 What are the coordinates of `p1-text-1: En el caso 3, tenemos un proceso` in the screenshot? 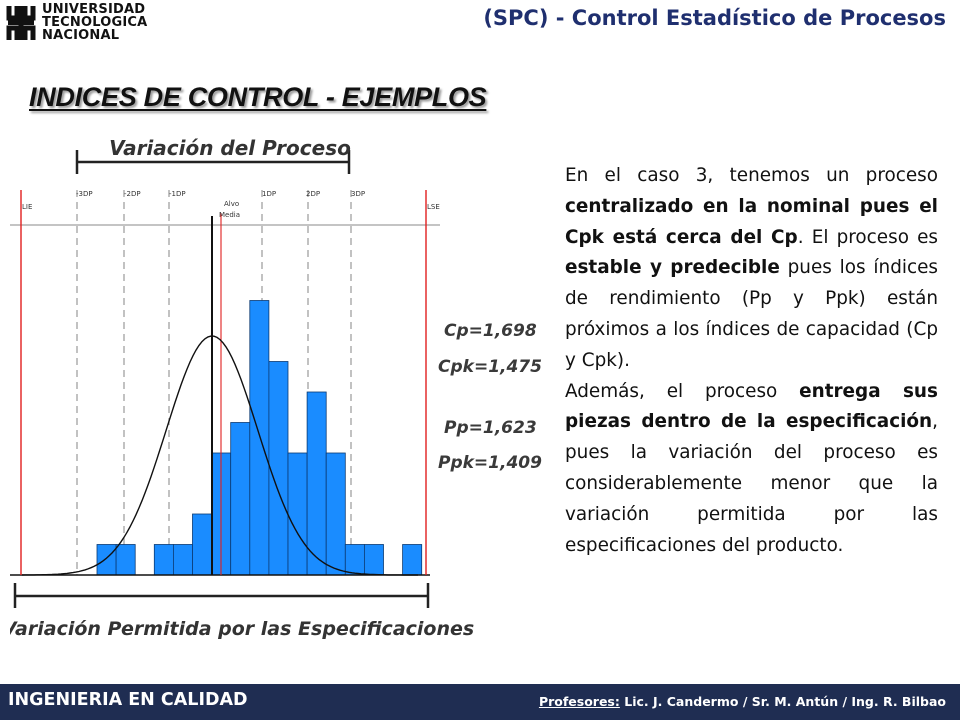 It's located at (751, 175).